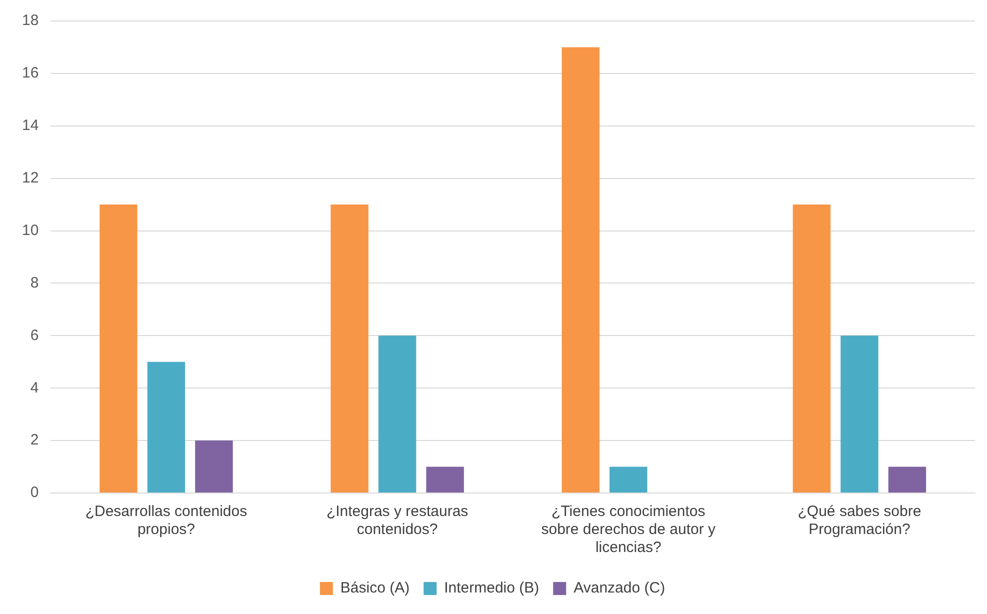 This screenshot has width=987, height=614. What do you see at coordinates (34, 283) in the screenshot?
I see `y-tick-label: 8` at bounding box center [34, 283].